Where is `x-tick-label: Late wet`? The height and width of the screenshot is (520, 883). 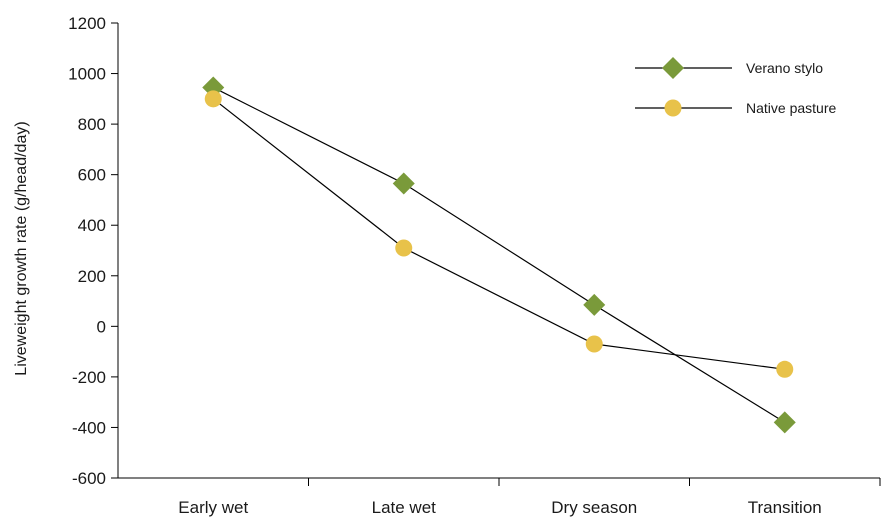
x-tick-label: Late wet is located at coordinates (404, 507).